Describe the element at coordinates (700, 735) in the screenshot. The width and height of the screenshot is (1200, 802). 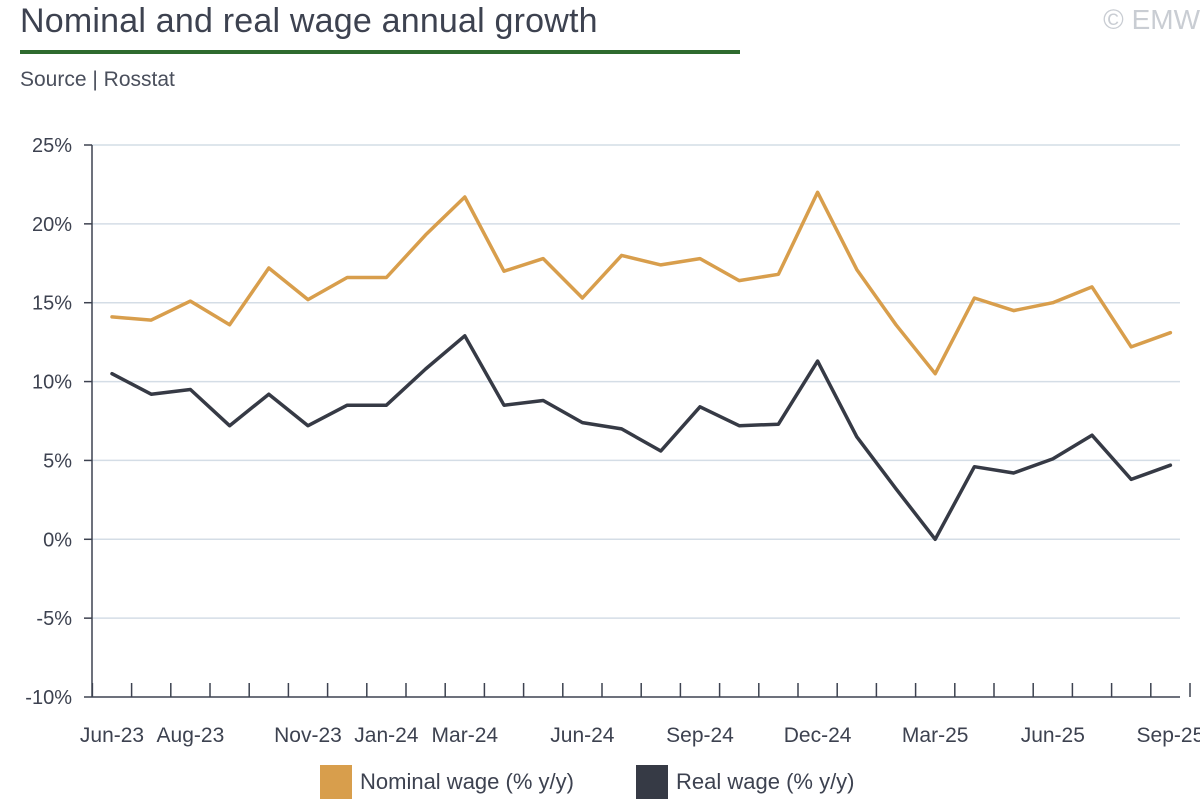
I see `x-tick-label: Sep-24` at that location.